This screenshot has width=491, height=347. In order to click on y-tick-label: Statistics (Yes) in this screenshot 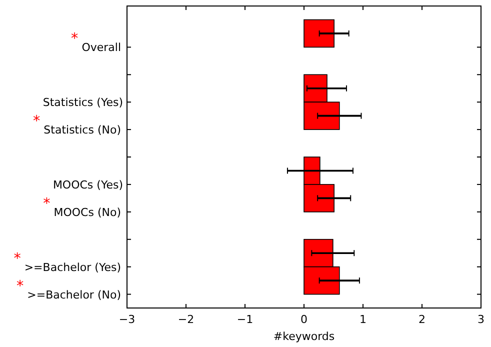, I will do `click(82, 103)`.